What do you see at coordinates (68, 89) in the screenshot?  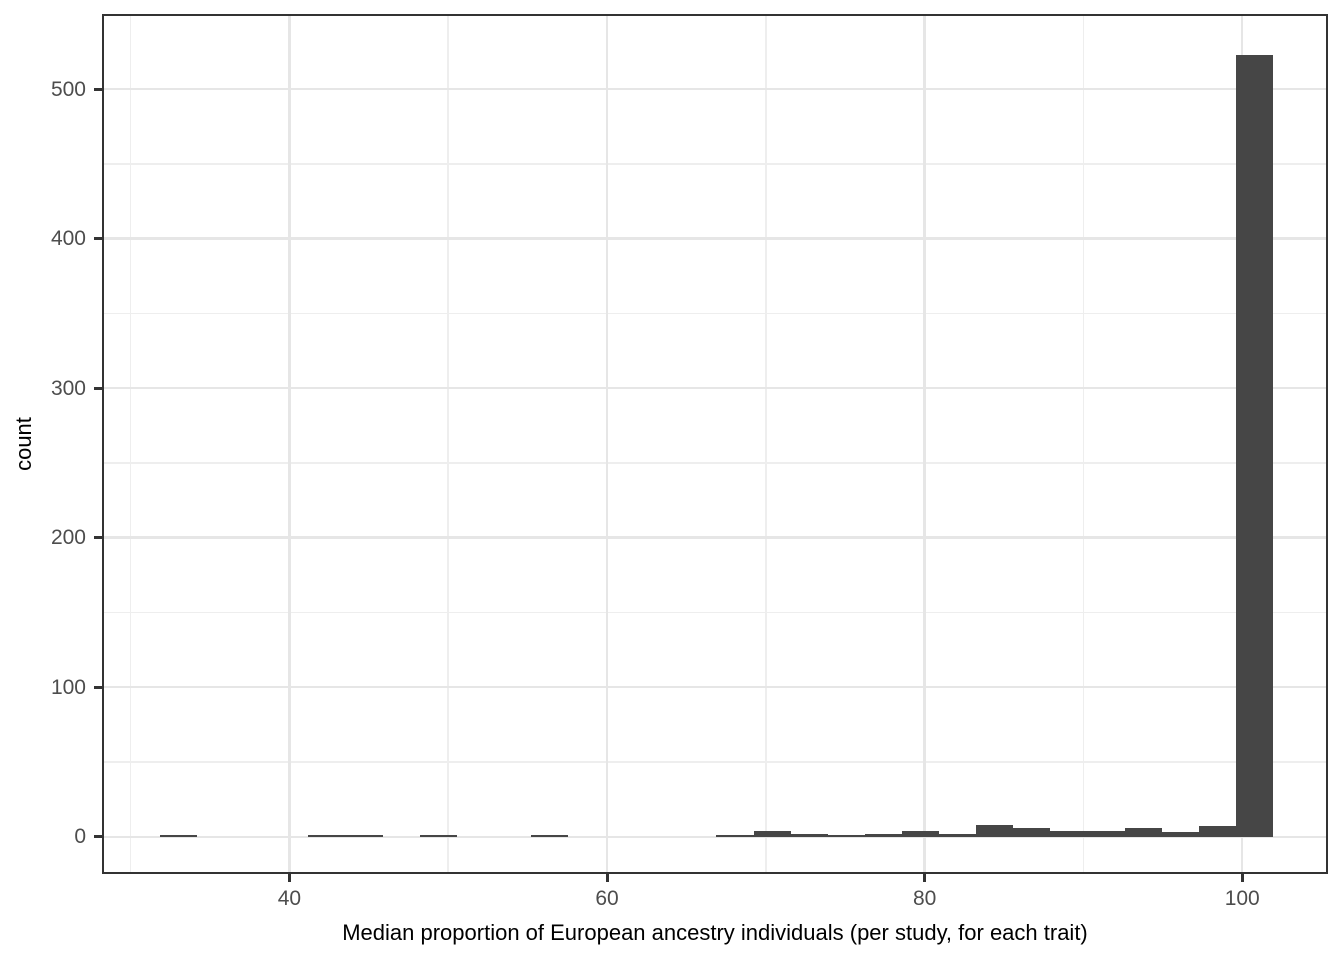 I see `y-tick-label: 500` at bounding box center [68, 89].